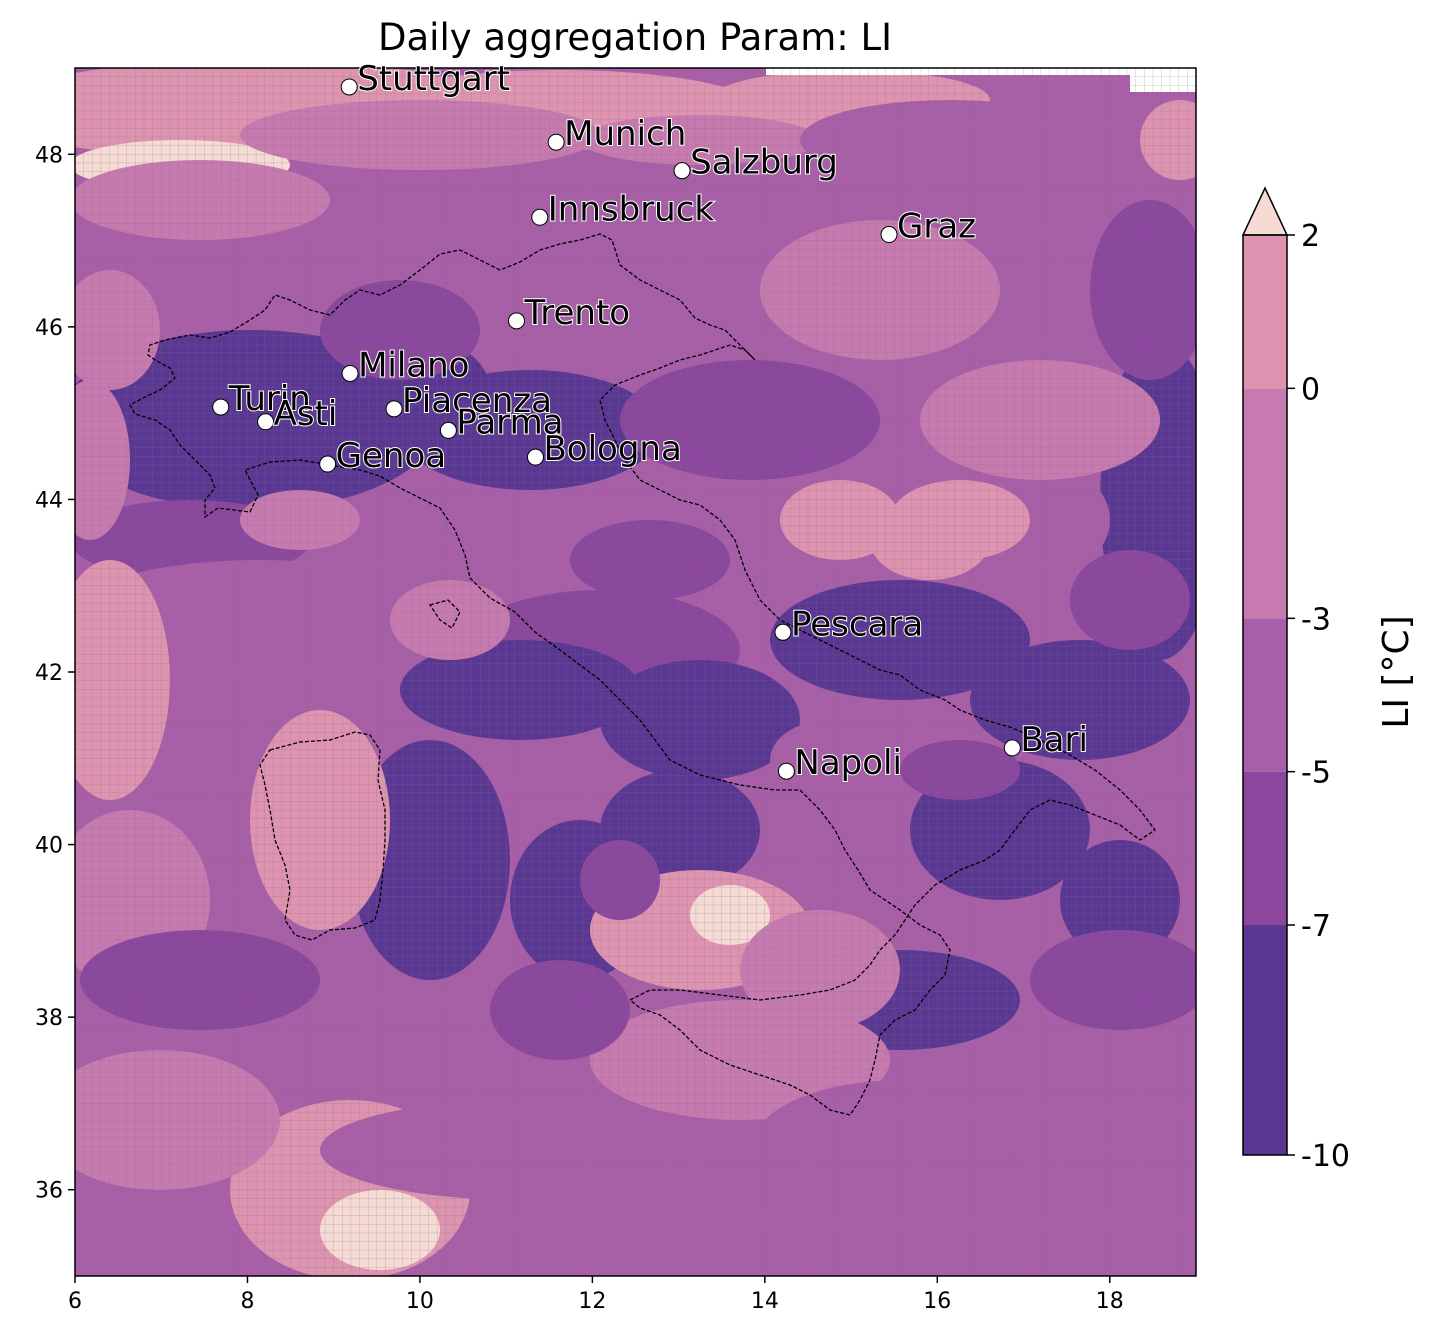 This screenshot has height=1343, width=1438. Describe the element at coordinates (509, 422) in the screenshot. I see `city-label: Parma` at that location.